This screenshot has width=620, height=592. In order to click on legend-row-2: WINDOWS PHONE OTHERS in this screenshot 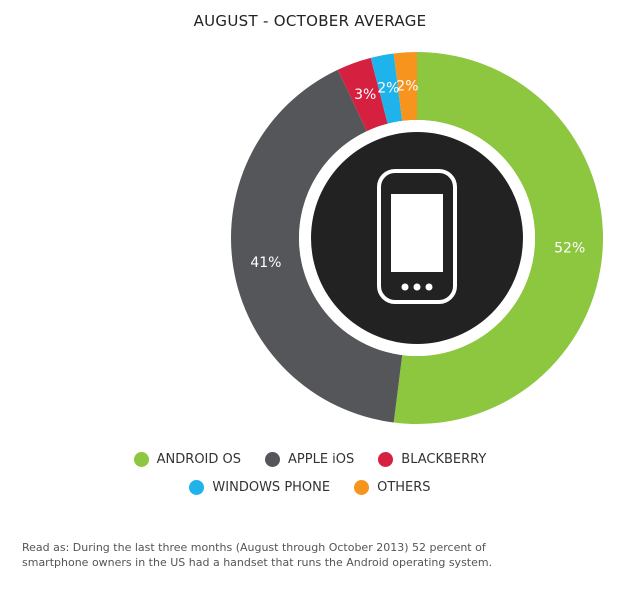, I will do `click(310, 487)`.